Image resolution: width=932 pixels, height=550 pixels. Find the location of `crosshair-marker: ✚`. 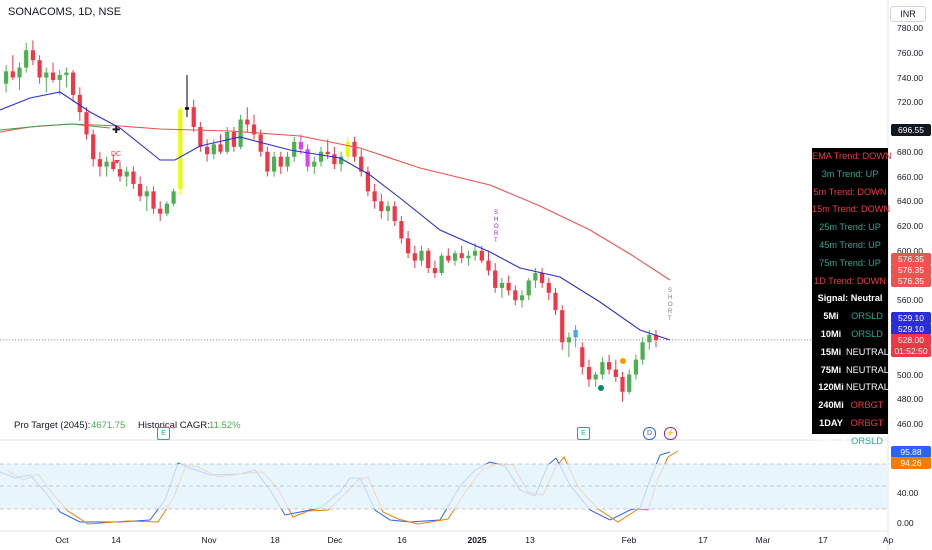

crosshair-marker: ✚ is located at coordinates (116, 130).